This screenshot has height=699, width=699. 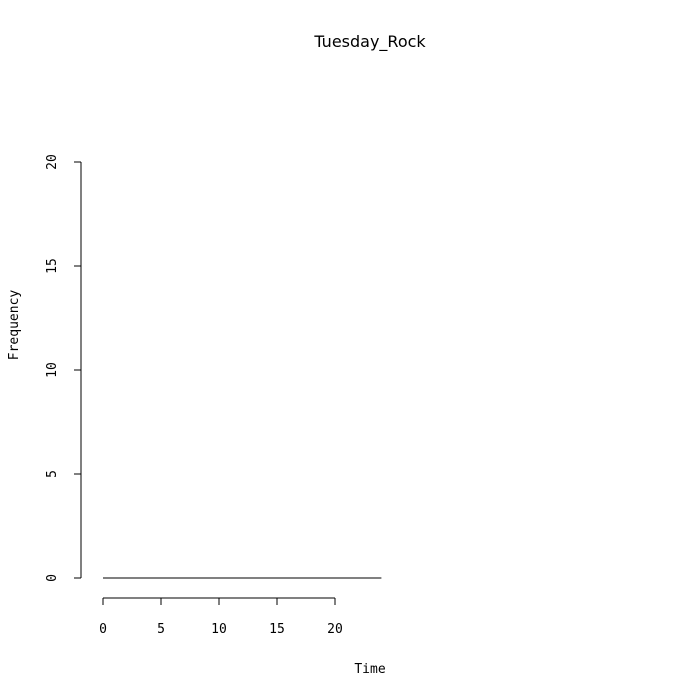 What do you see at coordinates (369, 42) in the screenshot?
I see `chart-title: Tuesday_Rock` at bounding box center [369, 42].